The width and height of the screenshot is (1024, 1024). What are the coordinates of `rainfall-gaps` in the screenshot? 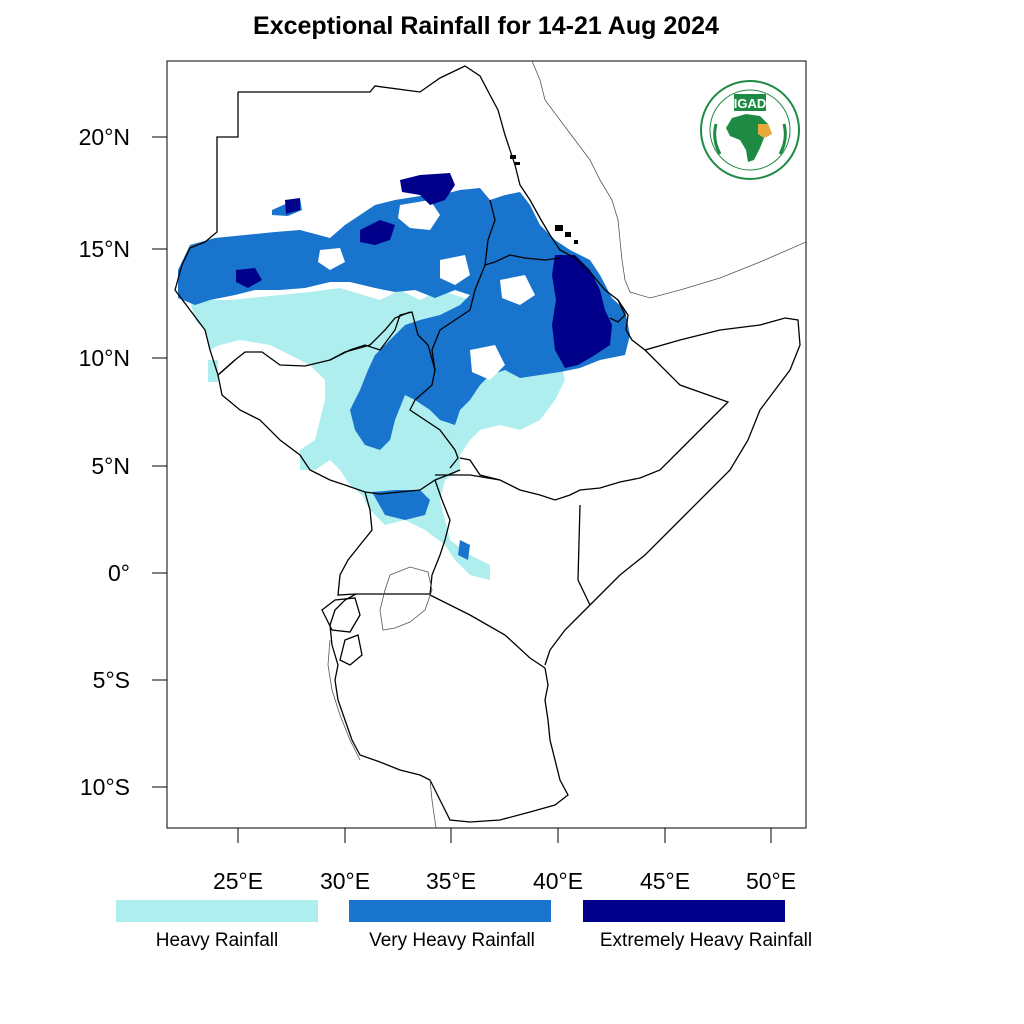 It's located at (426, 290).